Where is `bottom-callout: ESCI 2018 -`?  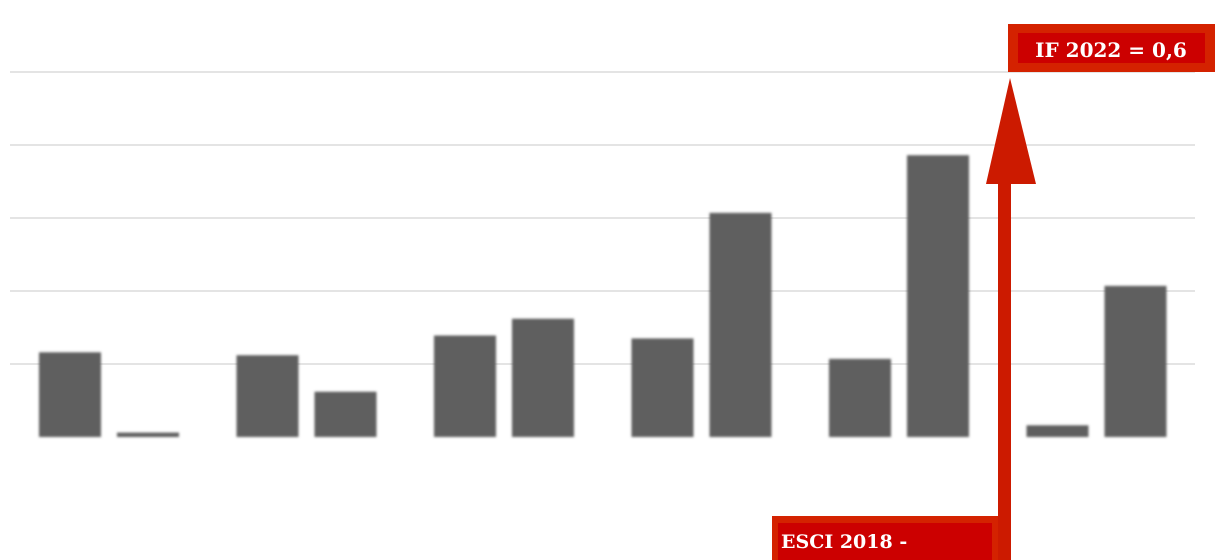
bottom-callout: ESCI 2018 - is located at coordinates (885, 538).